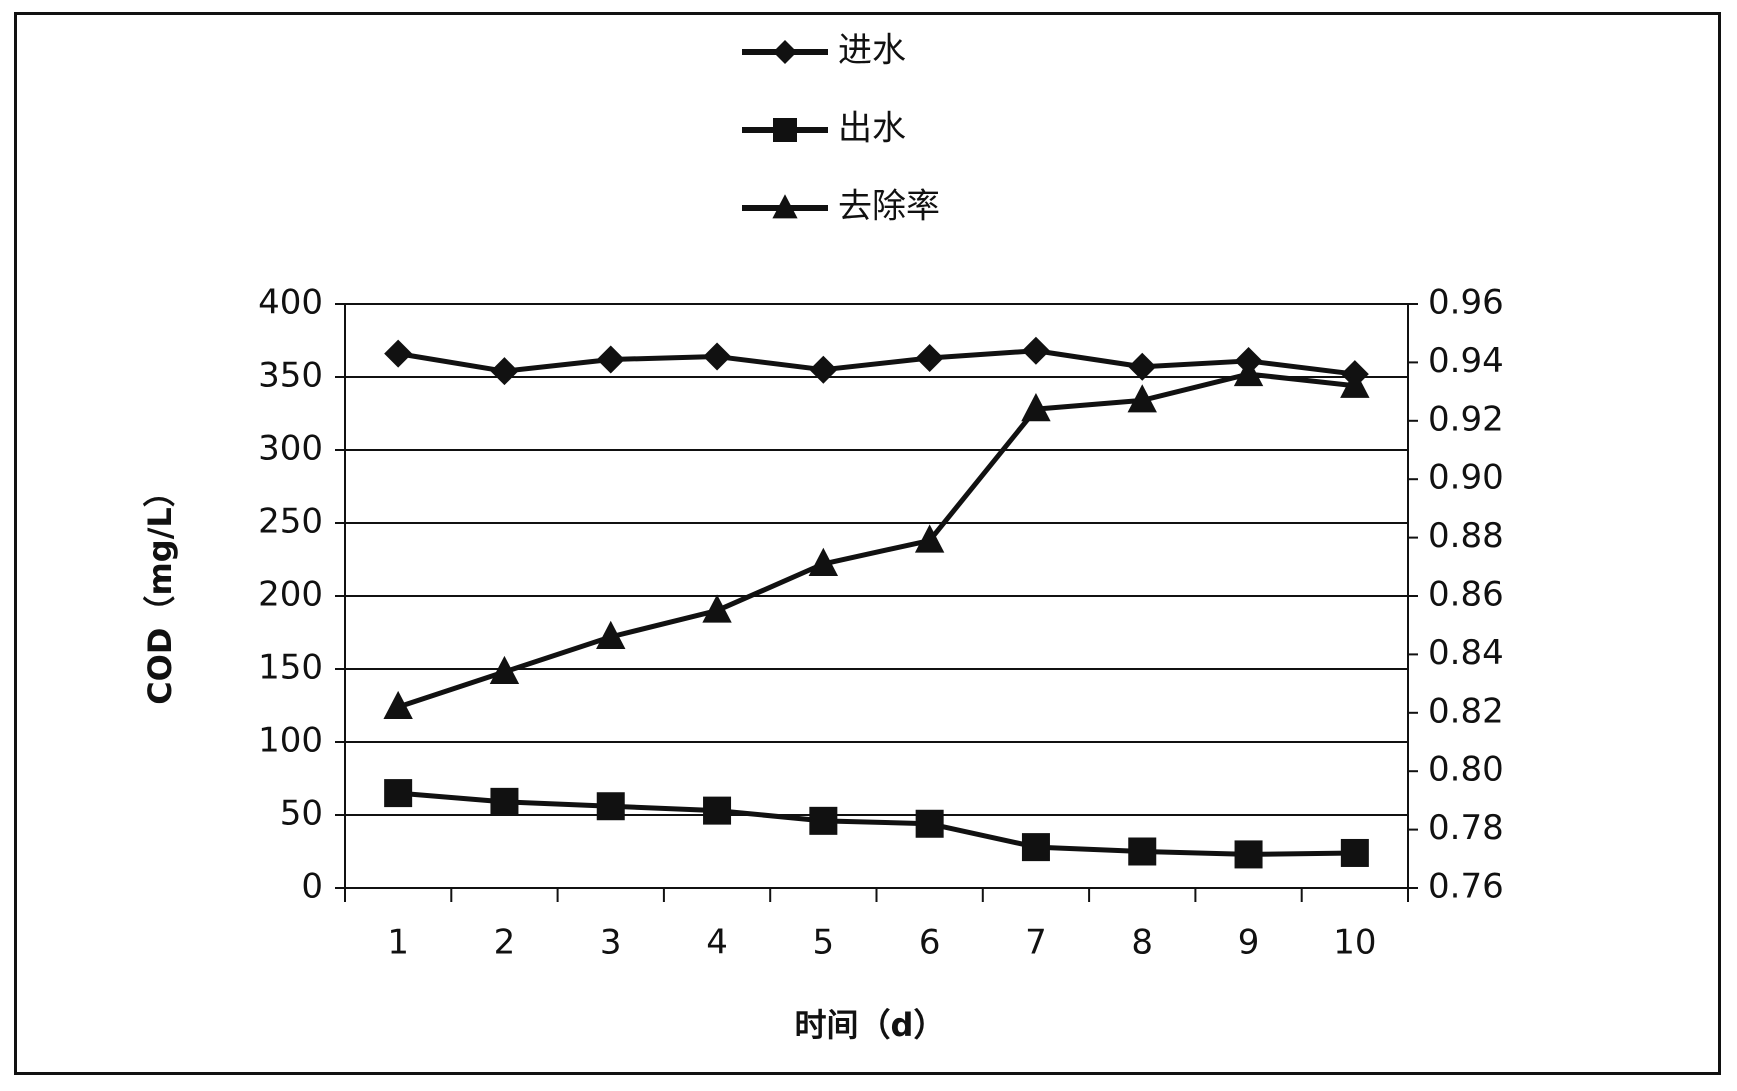 This screenshot has width=1737, height=1091. I want to click on y-tick-label: 300, so click(290, 449).